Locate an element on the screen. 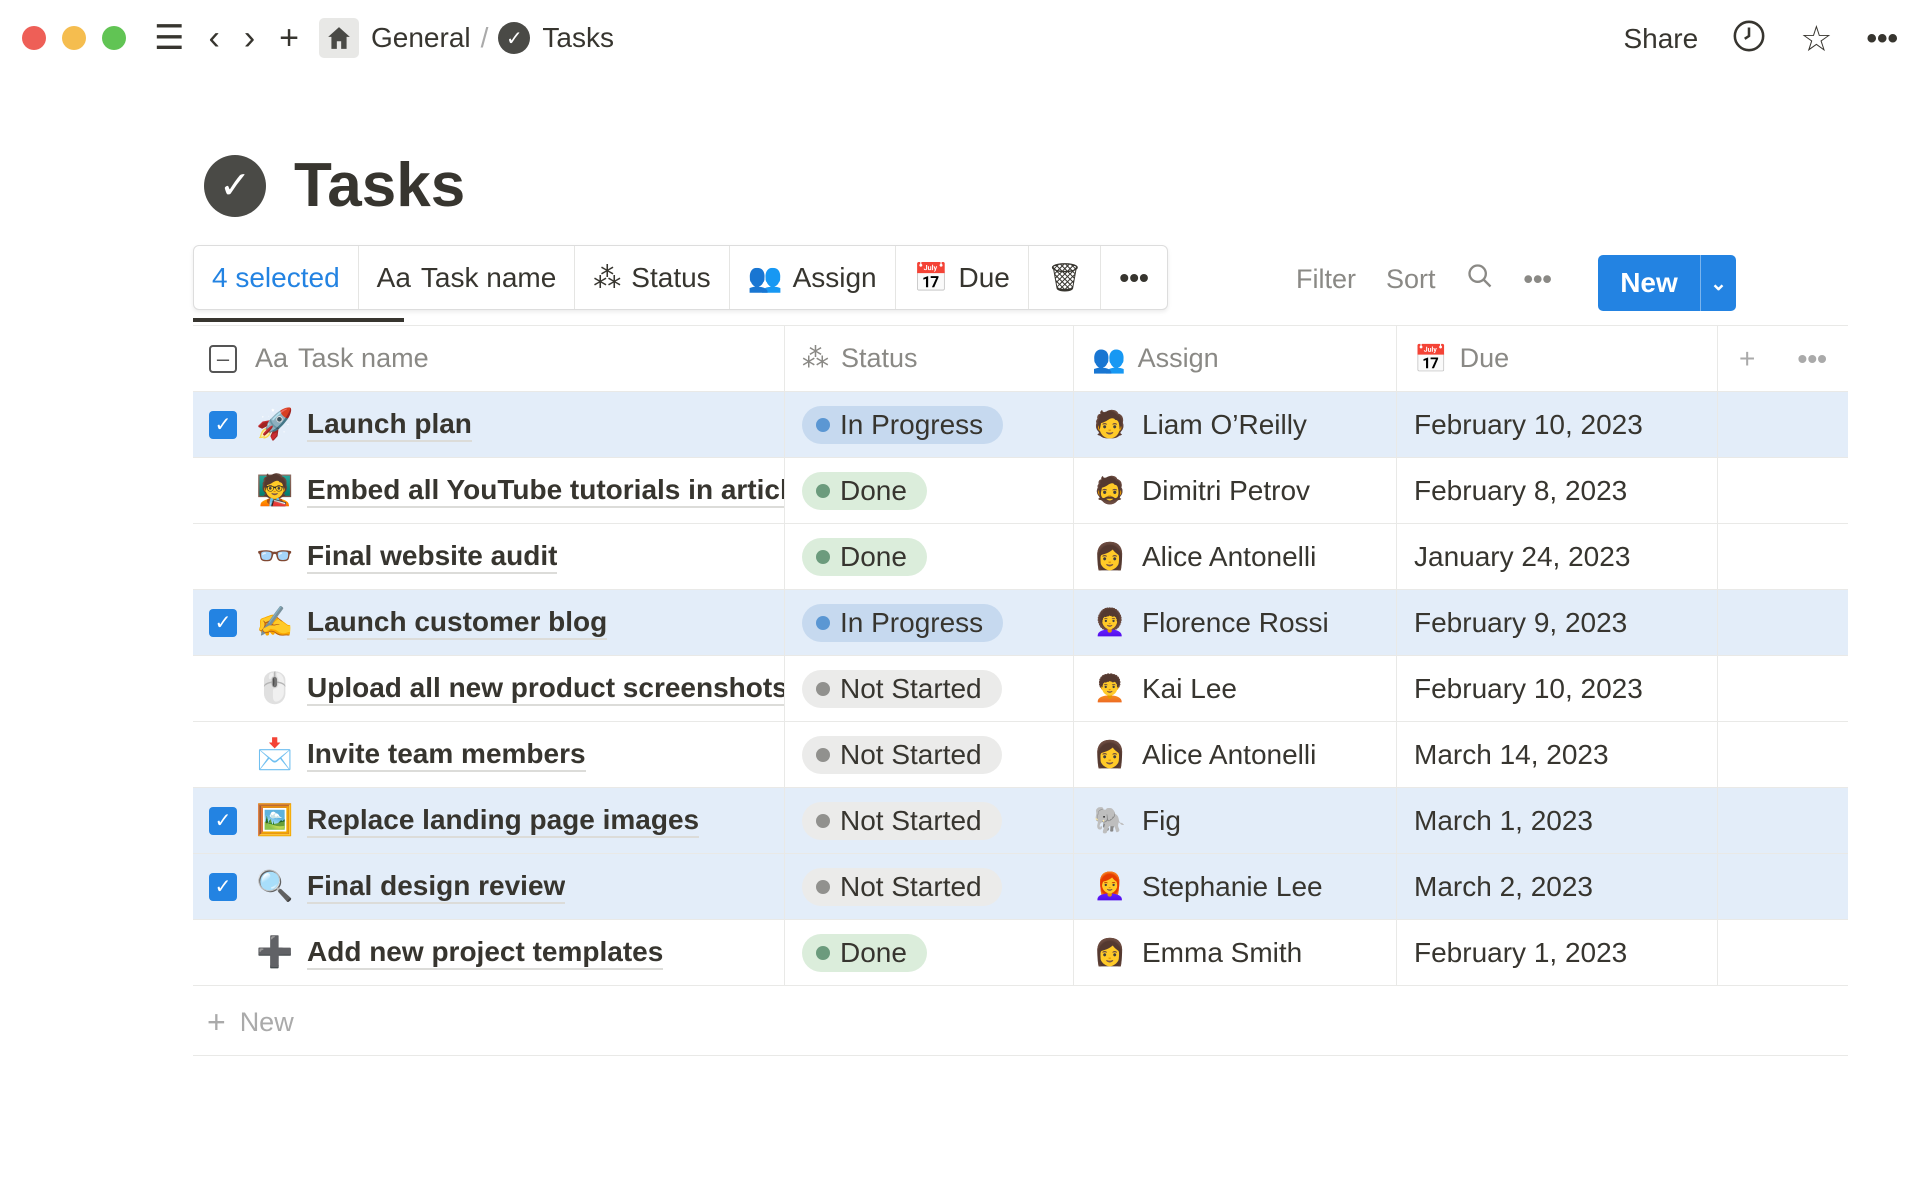 This screenshot has height=1200, width=1920. edit-task-name-button: Aa Task name is located at coordinates (467, 277).